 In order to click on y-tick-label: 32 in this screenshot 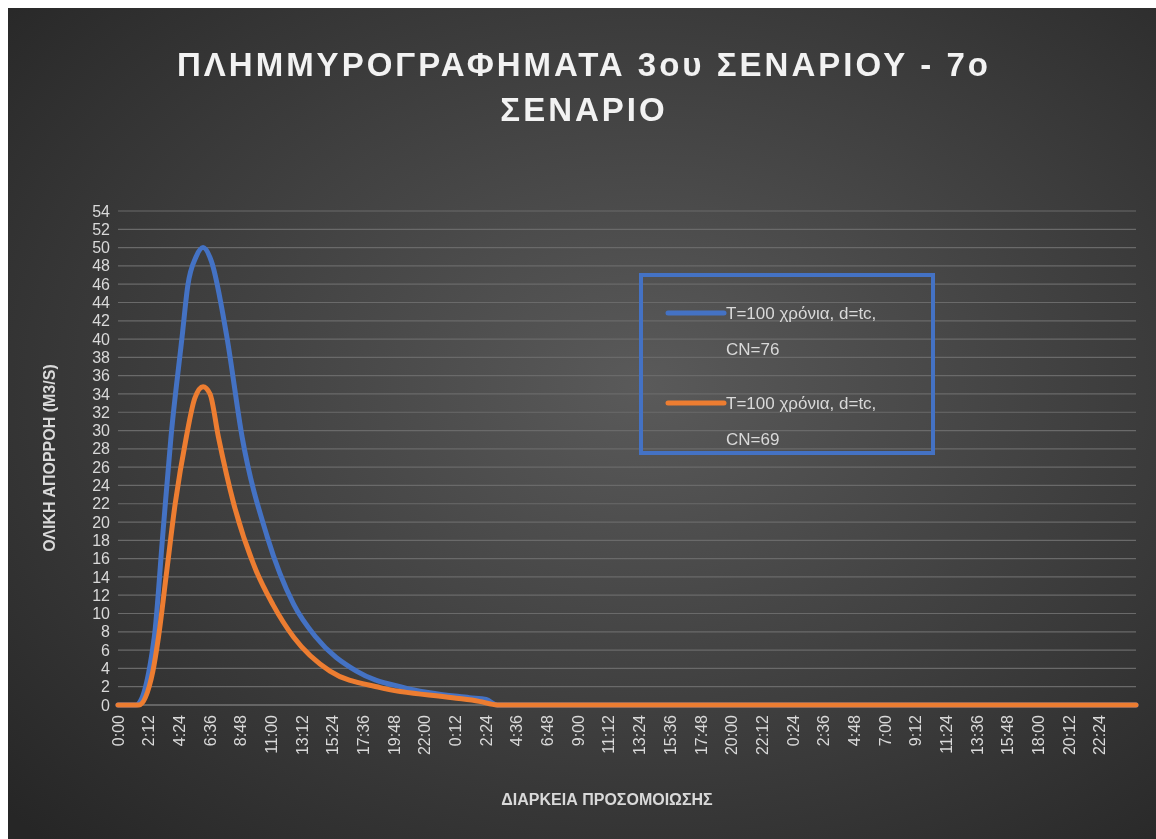, I will do `click(101, 412)`.